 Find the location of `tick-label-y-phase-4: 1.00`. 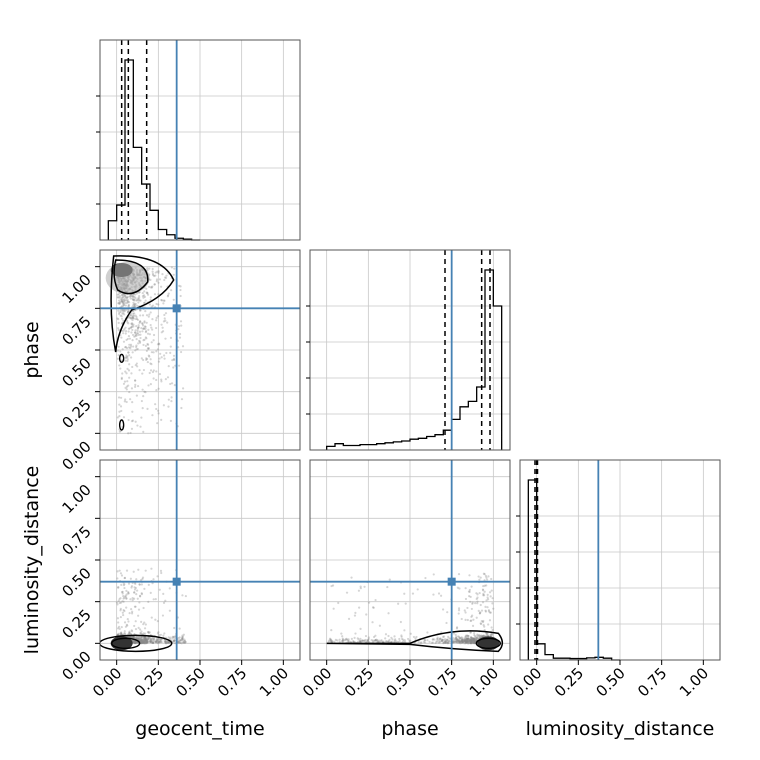

tick-label-y-phase-4: 1.00 is located at coordinates (76, 289).